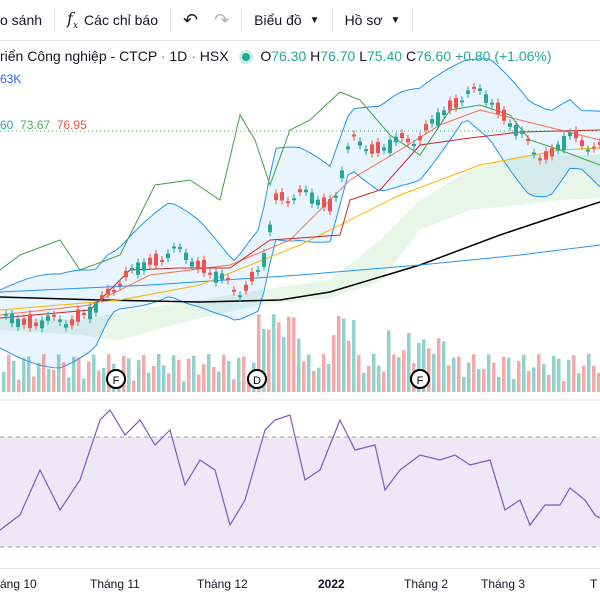 This screenshot has width=600, height=601. I want to click on indicators-button: fx Các chỉ báo, so click(112, 20).